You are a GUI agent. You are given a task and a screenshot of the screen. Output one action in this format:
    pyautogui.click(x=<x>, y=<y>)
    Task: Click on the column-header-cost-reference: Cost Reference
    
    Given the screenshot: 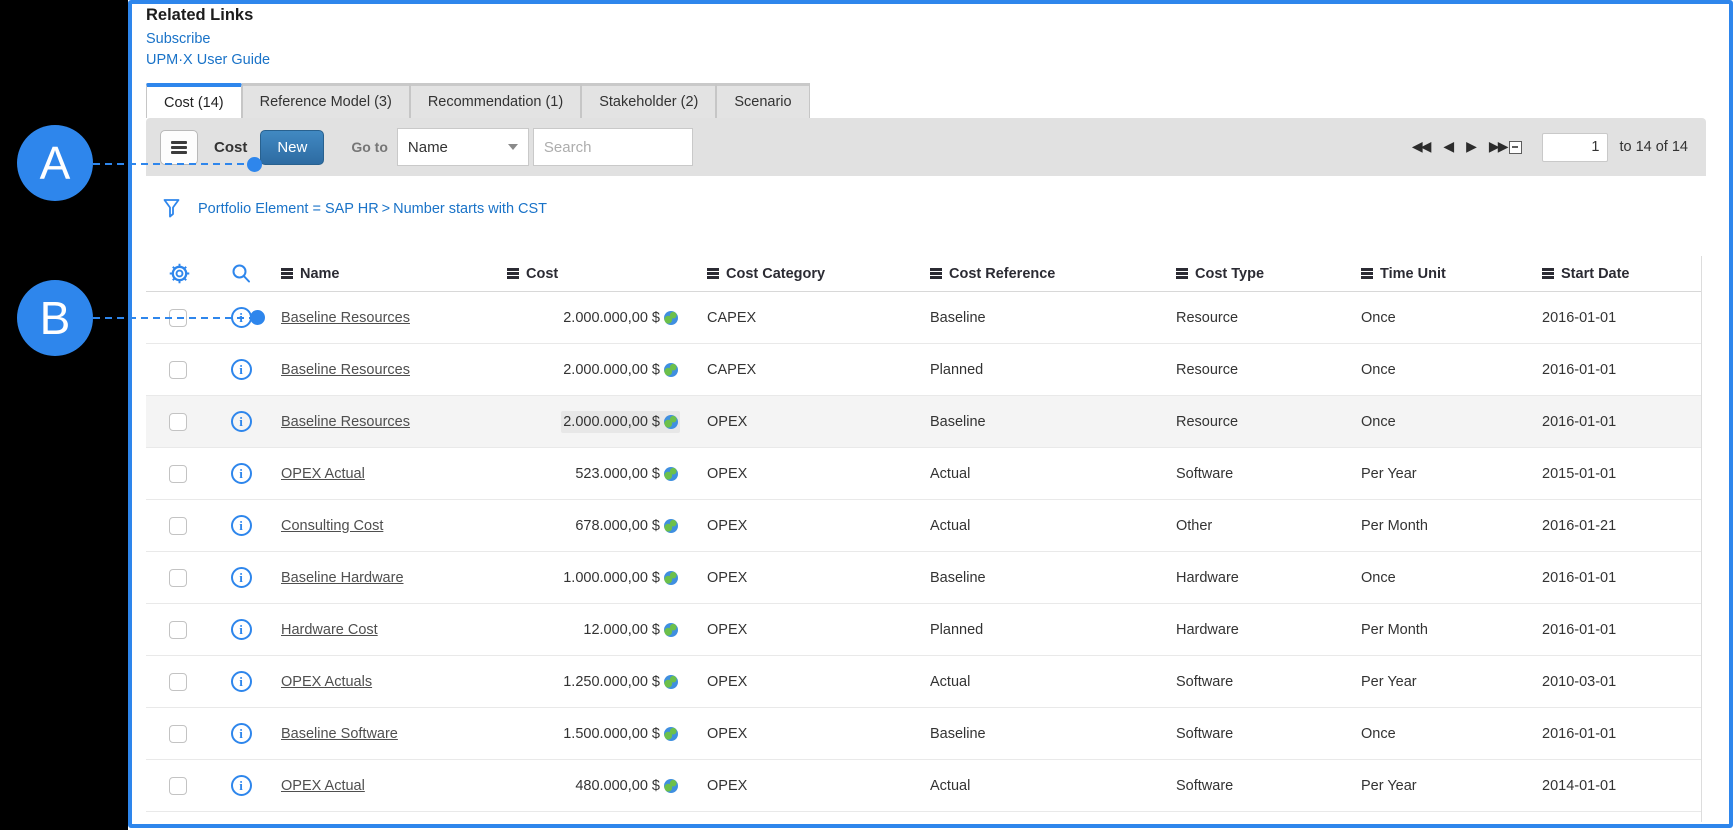 What is the action you would take?
    pyautogui.click(x=1043, y=274)
    